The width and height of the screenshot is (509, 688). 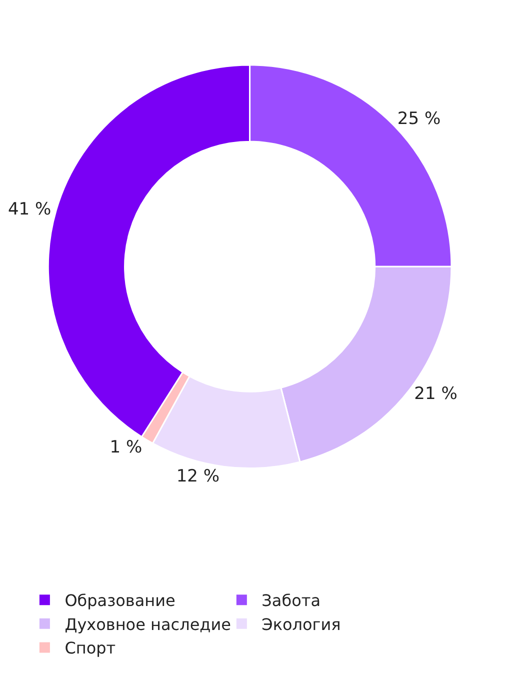 I want to click on data-label: 1 %, so click(x=126, y=448).